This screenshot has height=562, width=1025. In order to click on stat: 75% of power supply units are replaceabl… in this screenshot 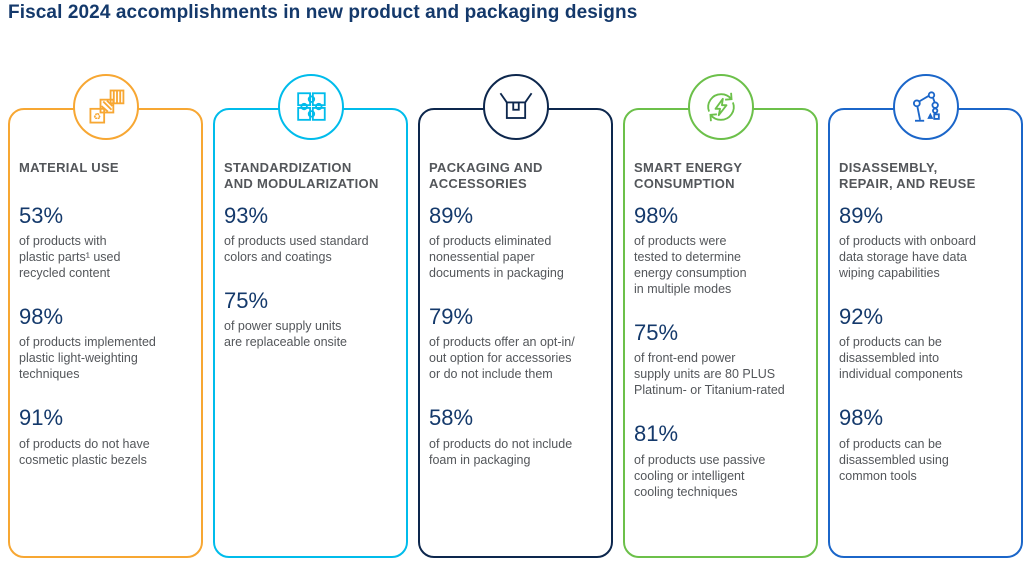, I will do `click(311, 319)`.